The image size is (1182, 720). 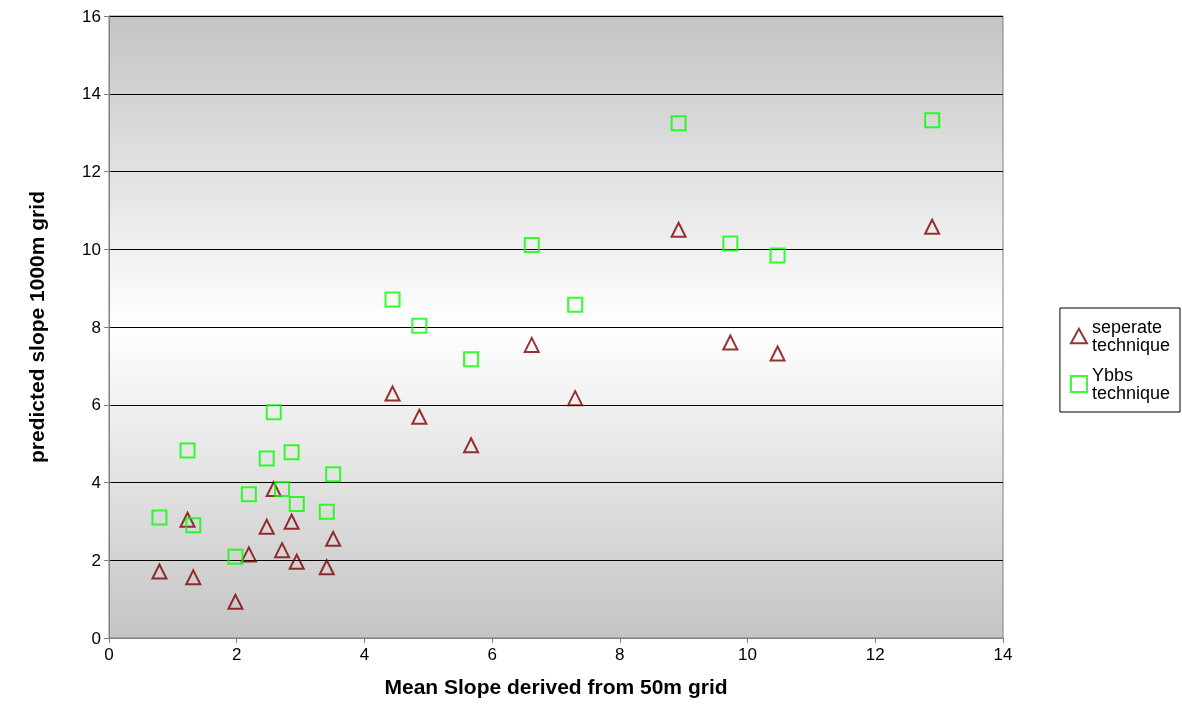 I want to click on y-axis-title: predicted slope 1000m grid, so click(x=36, y=327).